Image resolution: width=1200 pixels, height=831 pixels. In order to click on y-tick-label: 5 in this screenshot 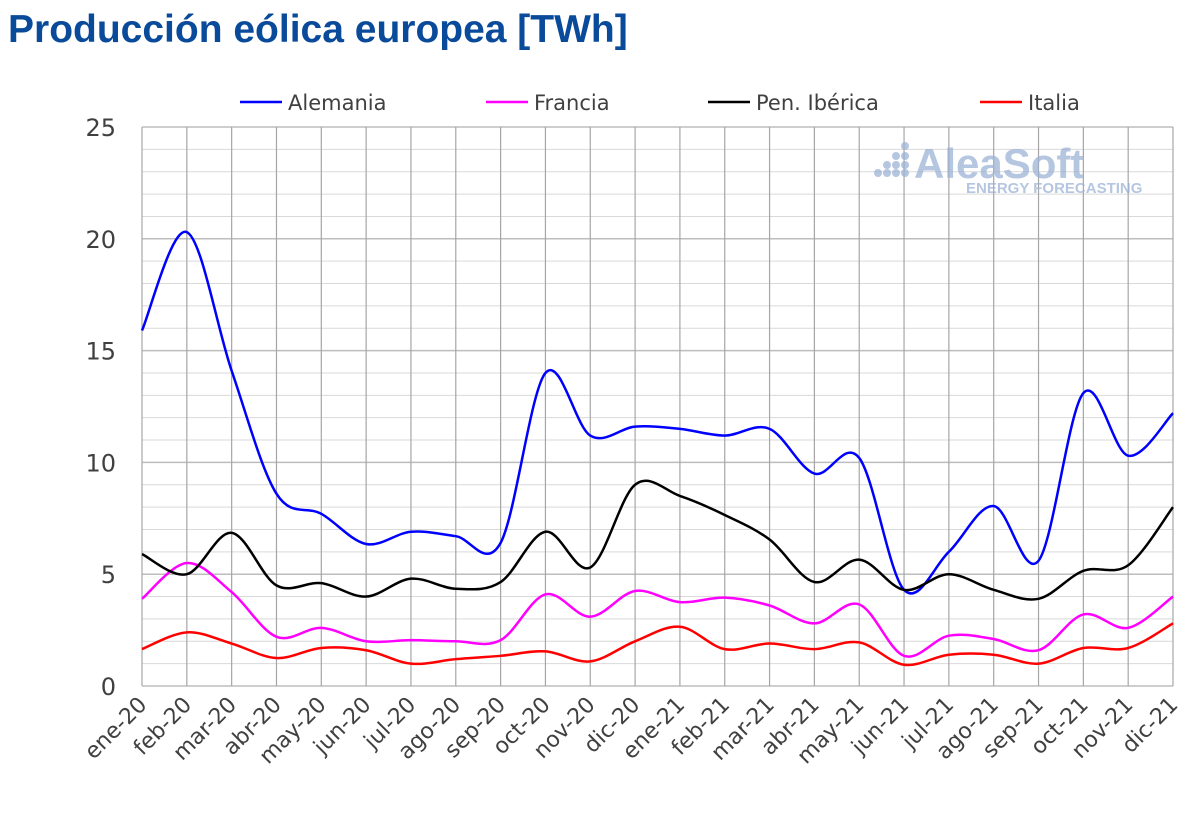, I will do `click(108, 575)`.